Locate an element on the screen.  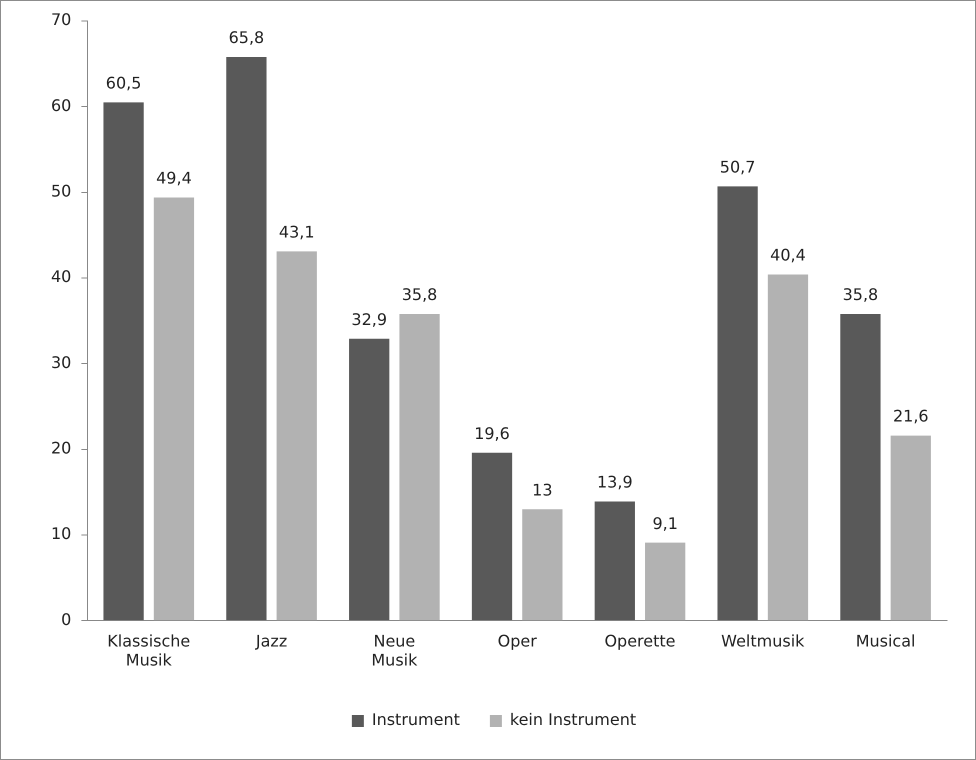
x-tick-label: Operette is located at coordinates (640, 640).